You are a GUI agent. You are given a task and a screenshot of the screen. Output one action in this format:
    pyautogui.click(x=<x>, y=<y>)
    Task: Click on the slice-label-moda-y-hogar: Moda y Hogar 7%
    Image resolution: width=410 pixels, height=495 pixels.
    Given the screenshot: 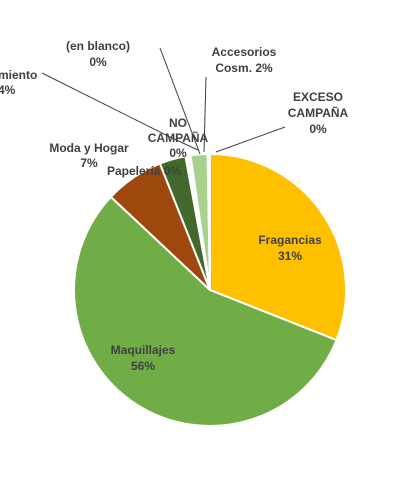 What is the action you would take?
    pyautogui.click(x=89, y=155)
    